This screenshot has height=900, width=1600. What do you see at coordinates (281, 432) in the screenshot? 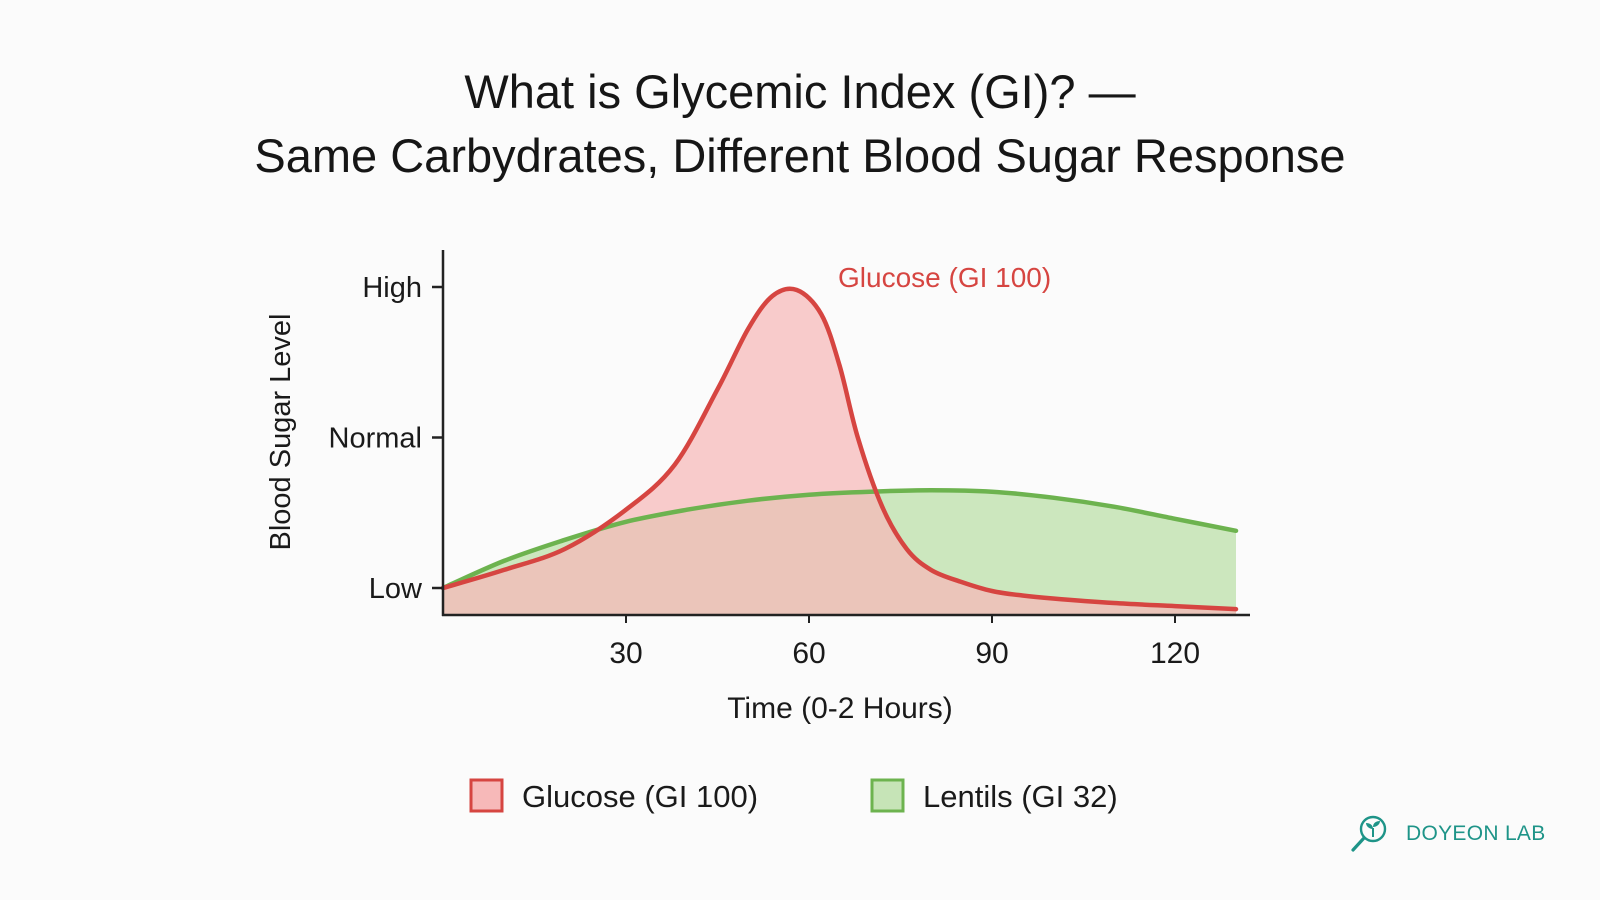
I see `y-axis-label: Blood Sugar Level` at bounding box center [281, 432].